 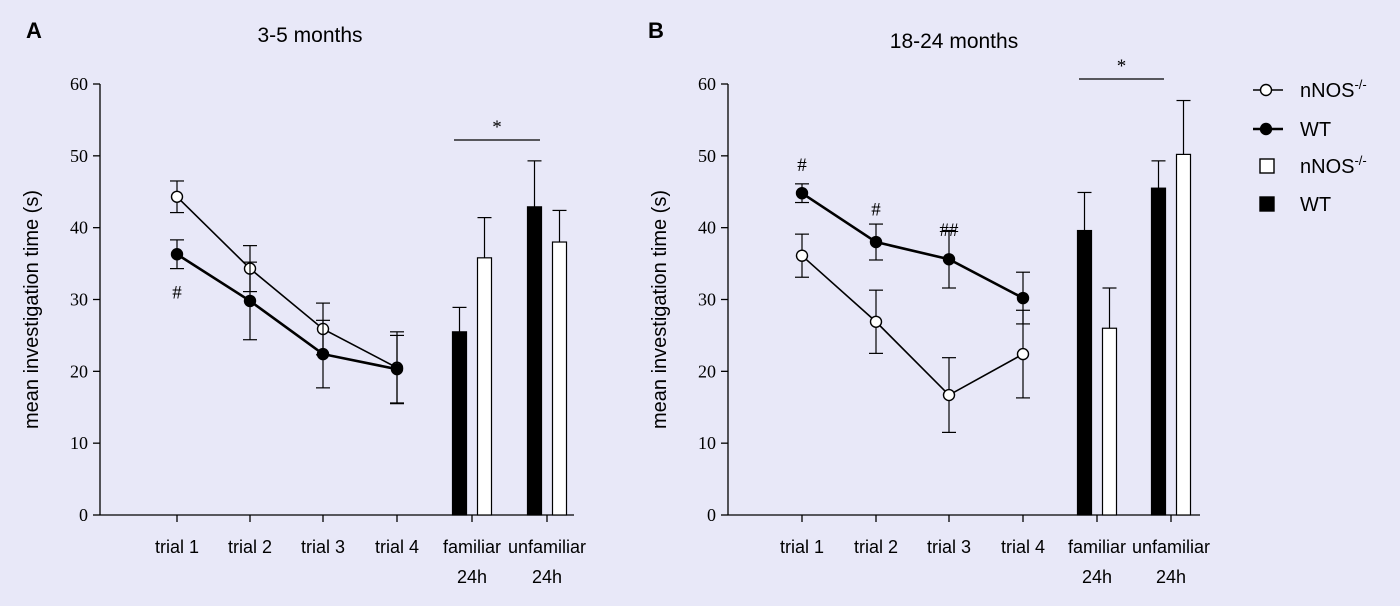 What do you see at coordinates (950, 230) in the screenshot?
I see `significance-marker: ##` at bounding box center [950, 230].